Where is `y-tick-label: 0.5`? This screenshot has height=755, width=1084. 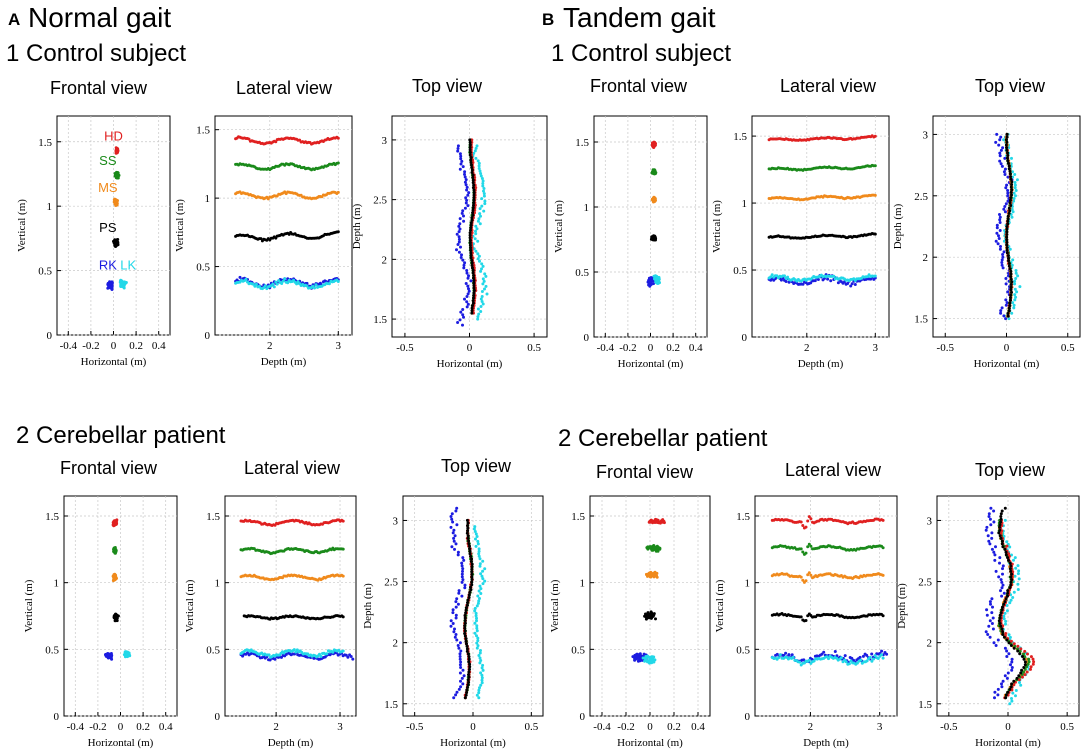 y-tick-label: 0.5 is located at coordinates (740, 271).